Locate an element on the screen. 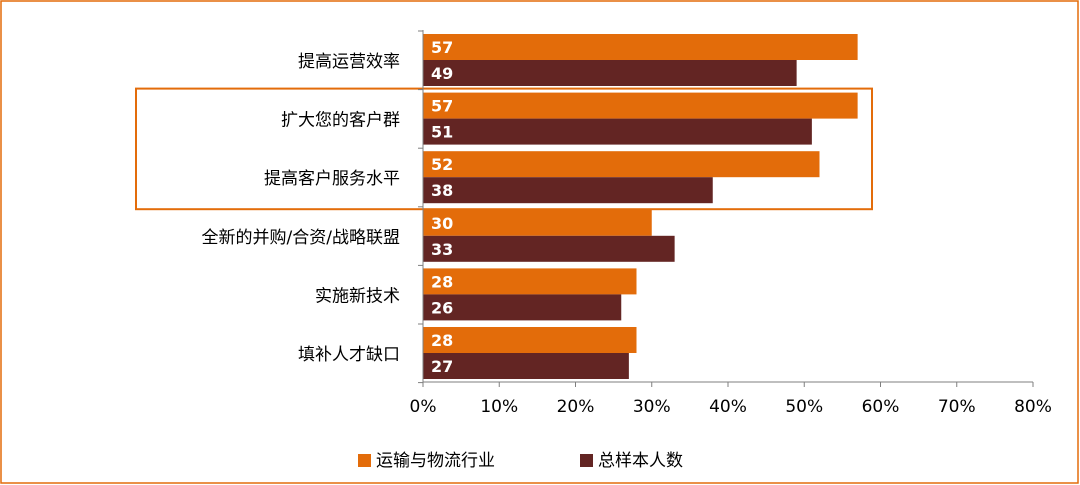 Image resolution: width=1080 pixels, height=485 pixels. bar-value-industry-1: 57 is located at coordinates (442, 106).